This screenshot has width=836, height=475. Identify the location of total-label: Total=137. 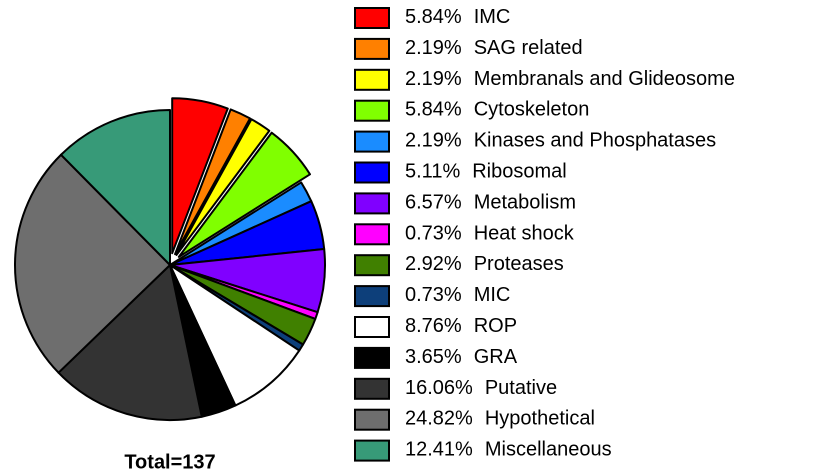
(169, 462).